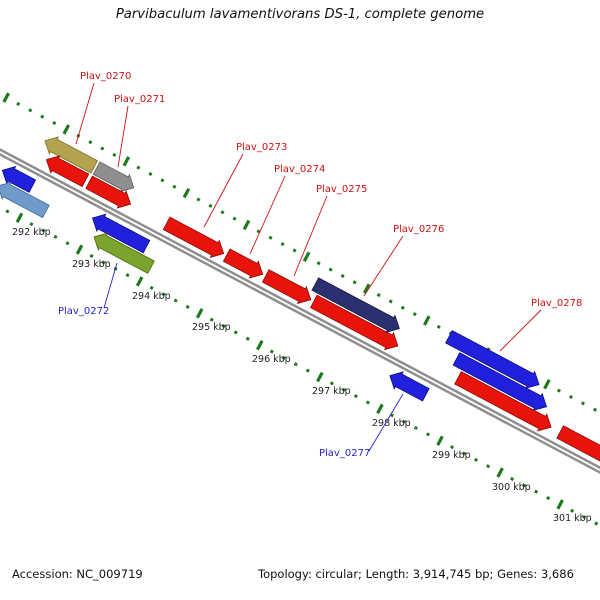 This screenshot has width=600, height=600. What do you see at coordinates (119, 232) in the screenshot?
I see `gene-arrow-gene-d1-b` at bounding box center [119, 232].